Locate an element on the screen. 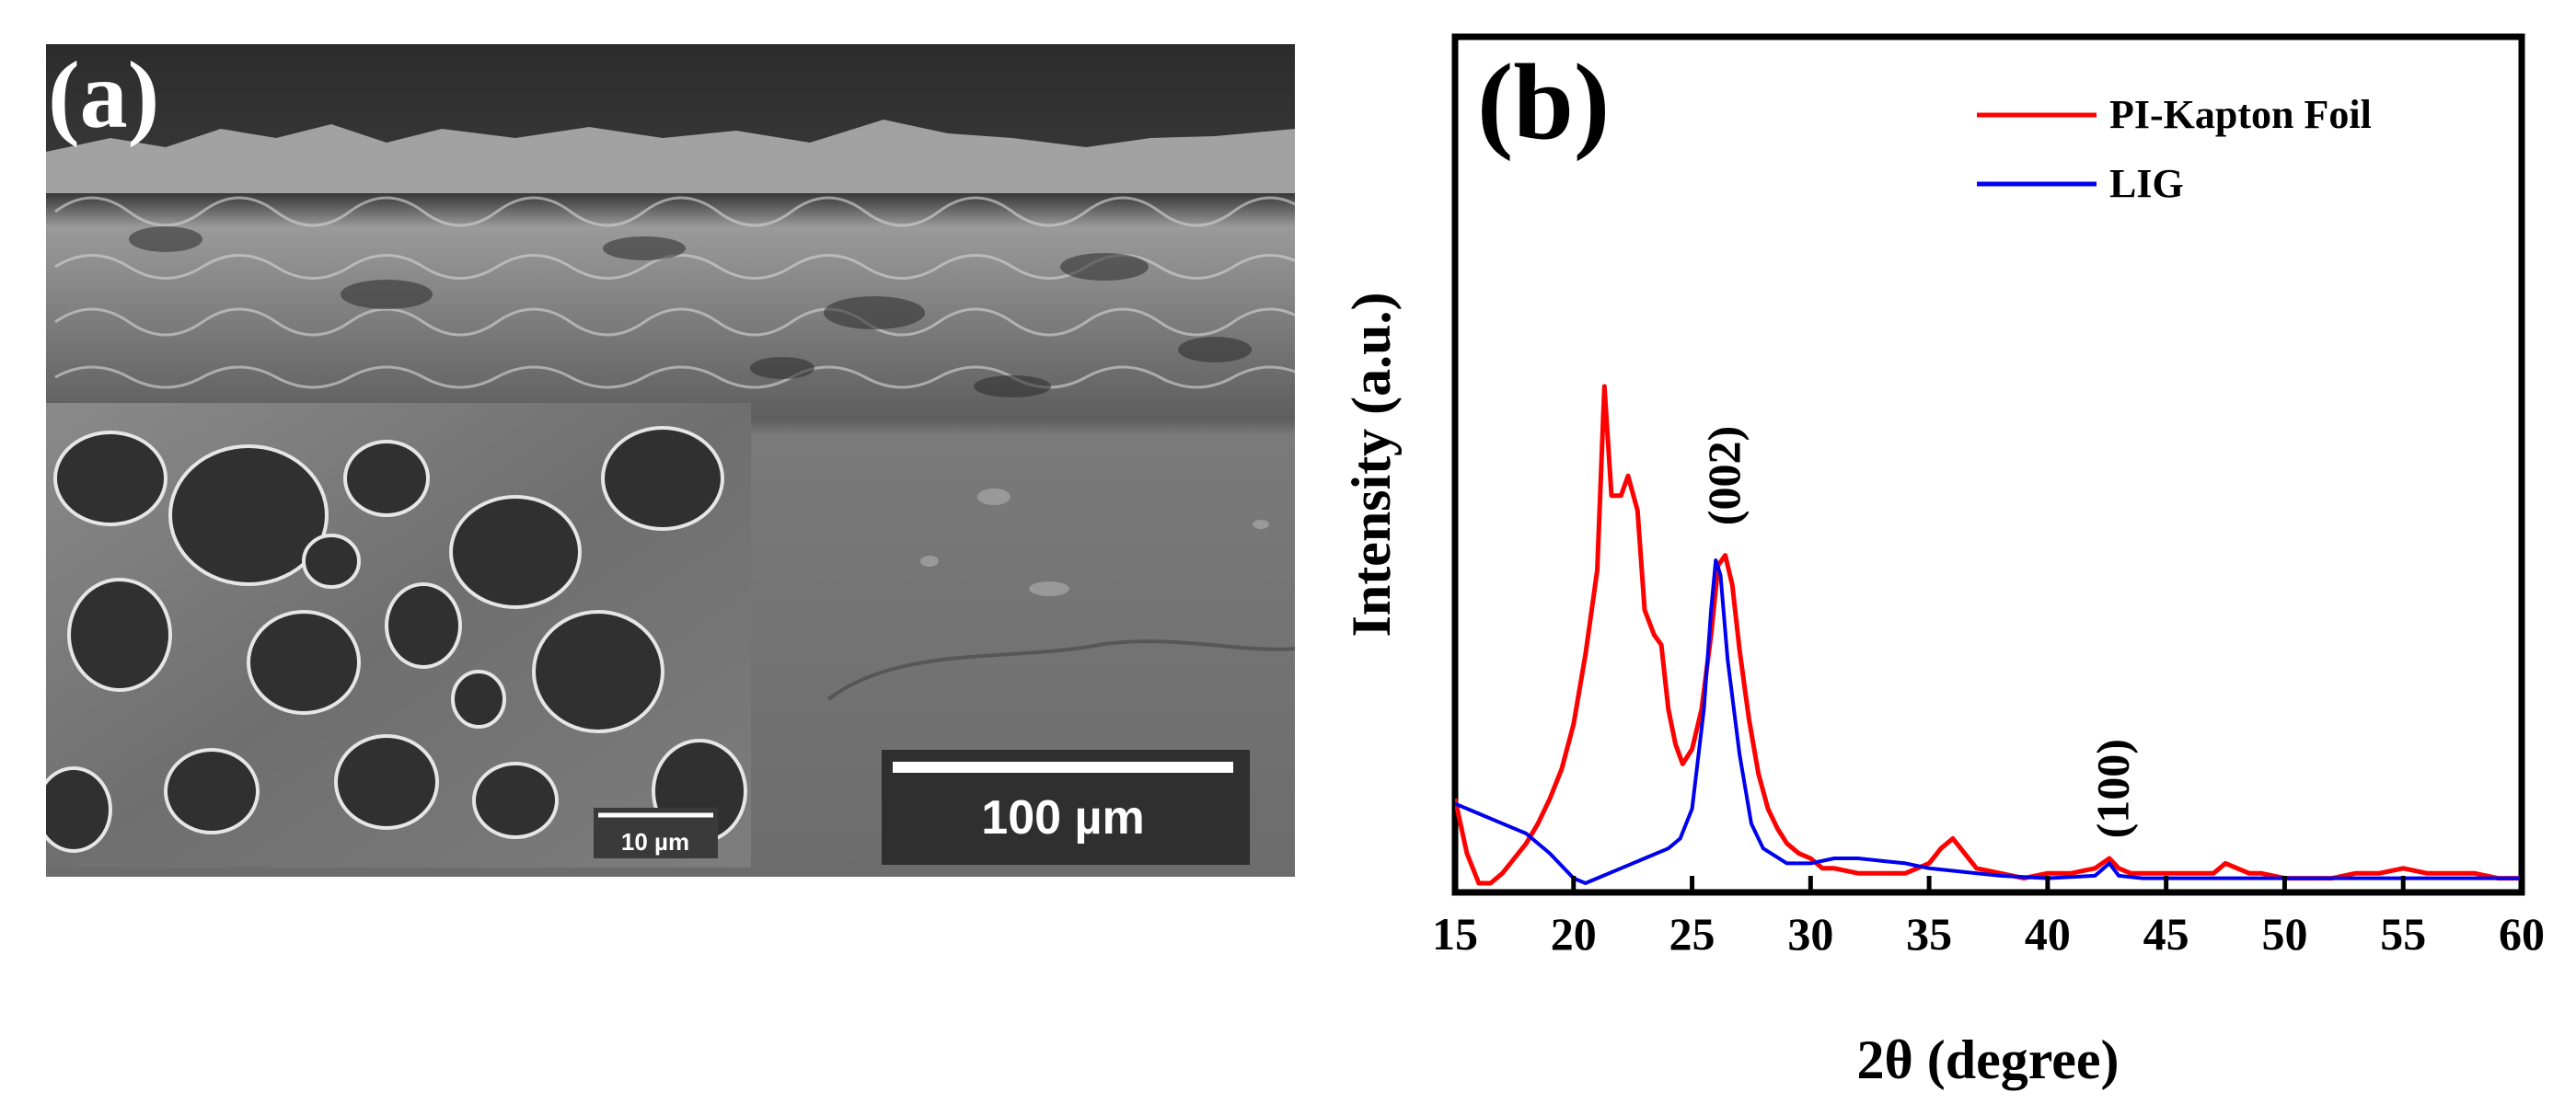  x-tick-label-25: 25 is located at coordinates (1692, 934).